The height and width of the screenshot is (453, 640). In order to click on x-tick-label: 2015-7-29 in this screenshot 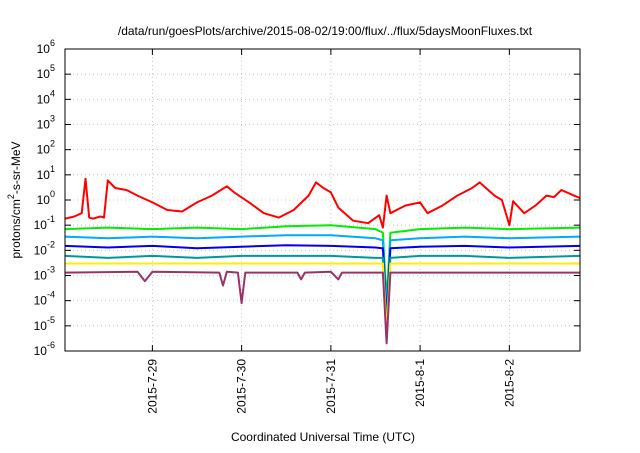, I will do `click(152, 386)`.